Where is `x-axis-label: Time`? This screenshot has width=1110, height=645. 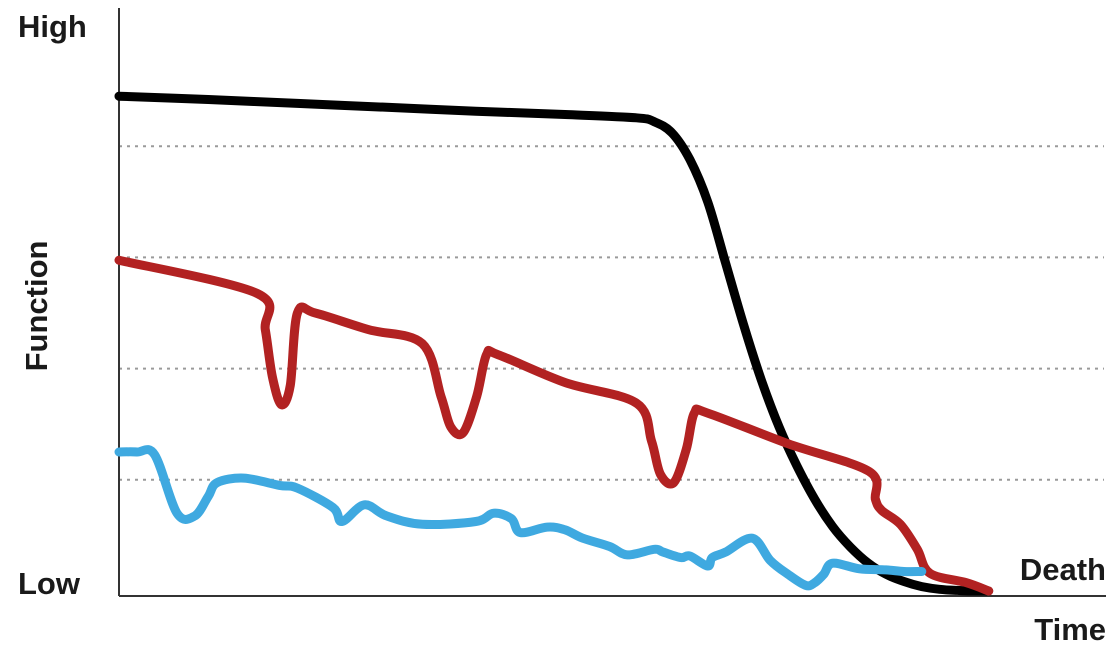
x-axis-label: Time is located at coordinates (1070, 628).